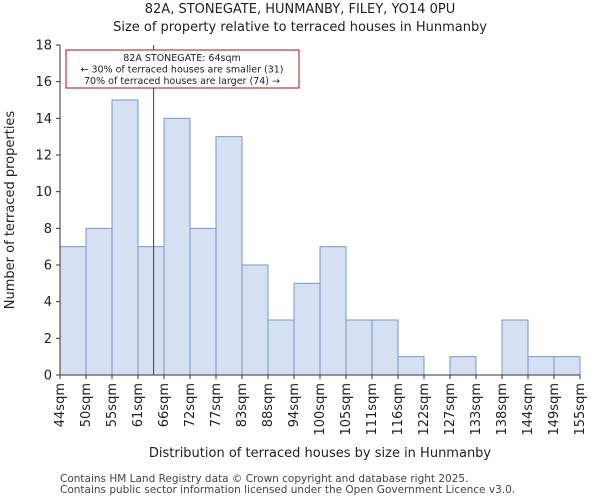 The image size is (600, 500). I want to click on y-tick-label: 8, so click(48, 229).